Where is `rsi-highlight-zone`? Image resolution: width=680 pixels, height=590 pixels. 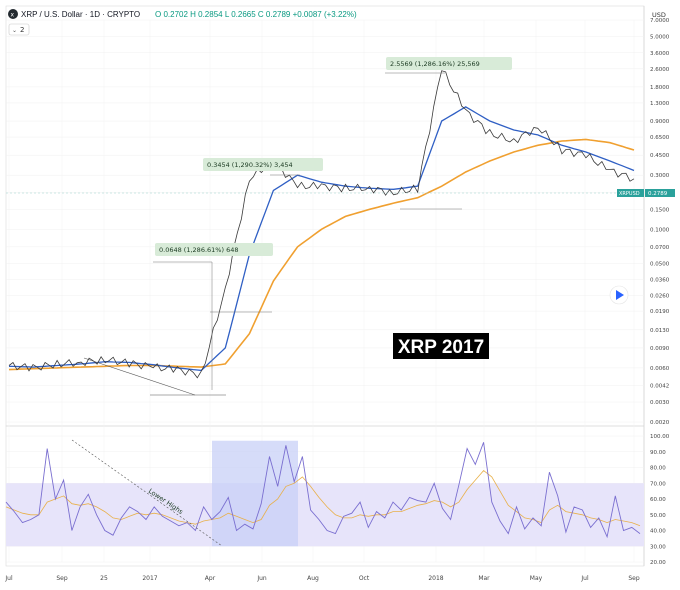 rsi-highlight-zone is located at coordinates (255, 493).